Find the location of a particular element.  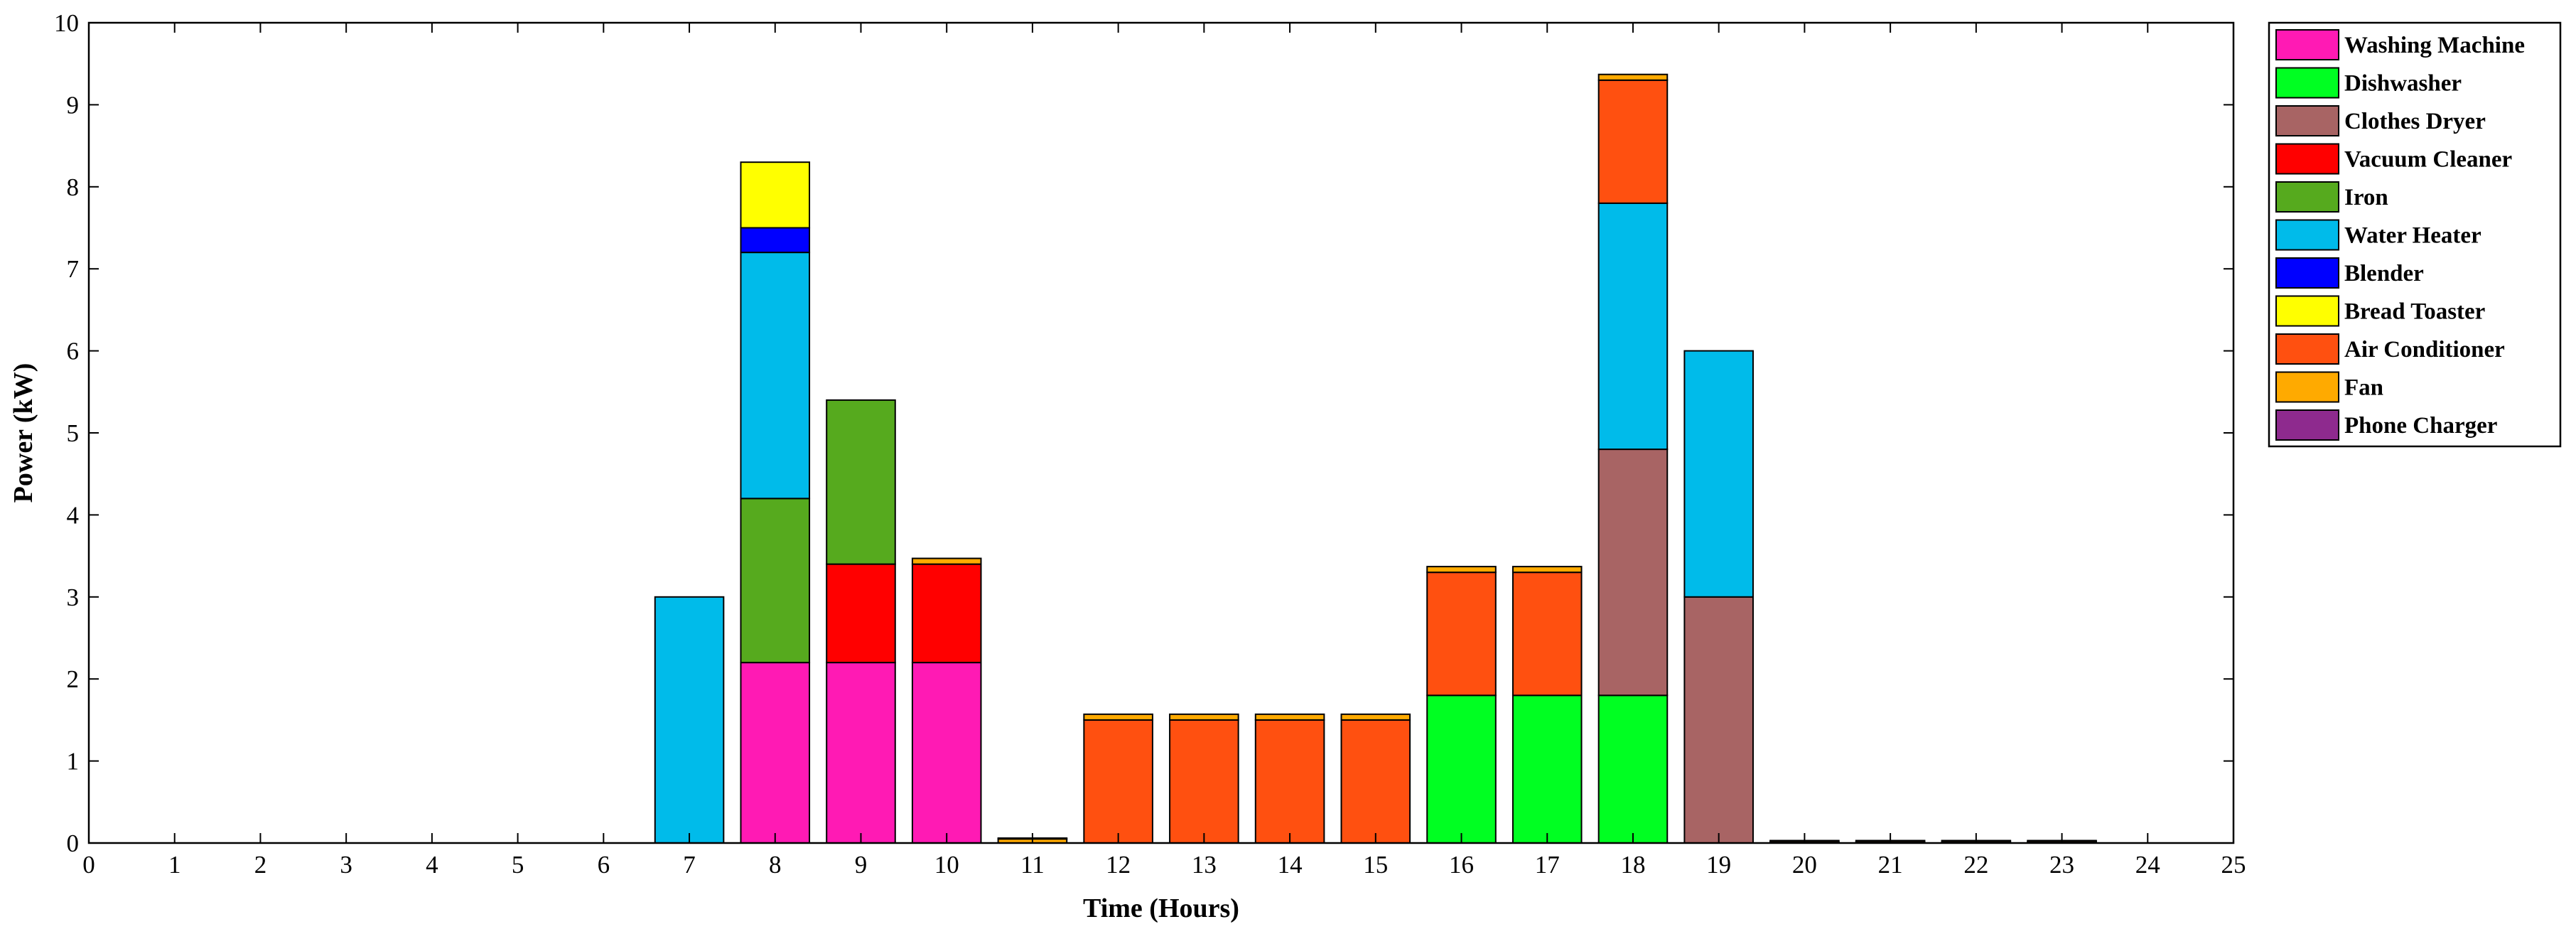

x-tick-label-25: 25 is located at coordinates (2233, 865).